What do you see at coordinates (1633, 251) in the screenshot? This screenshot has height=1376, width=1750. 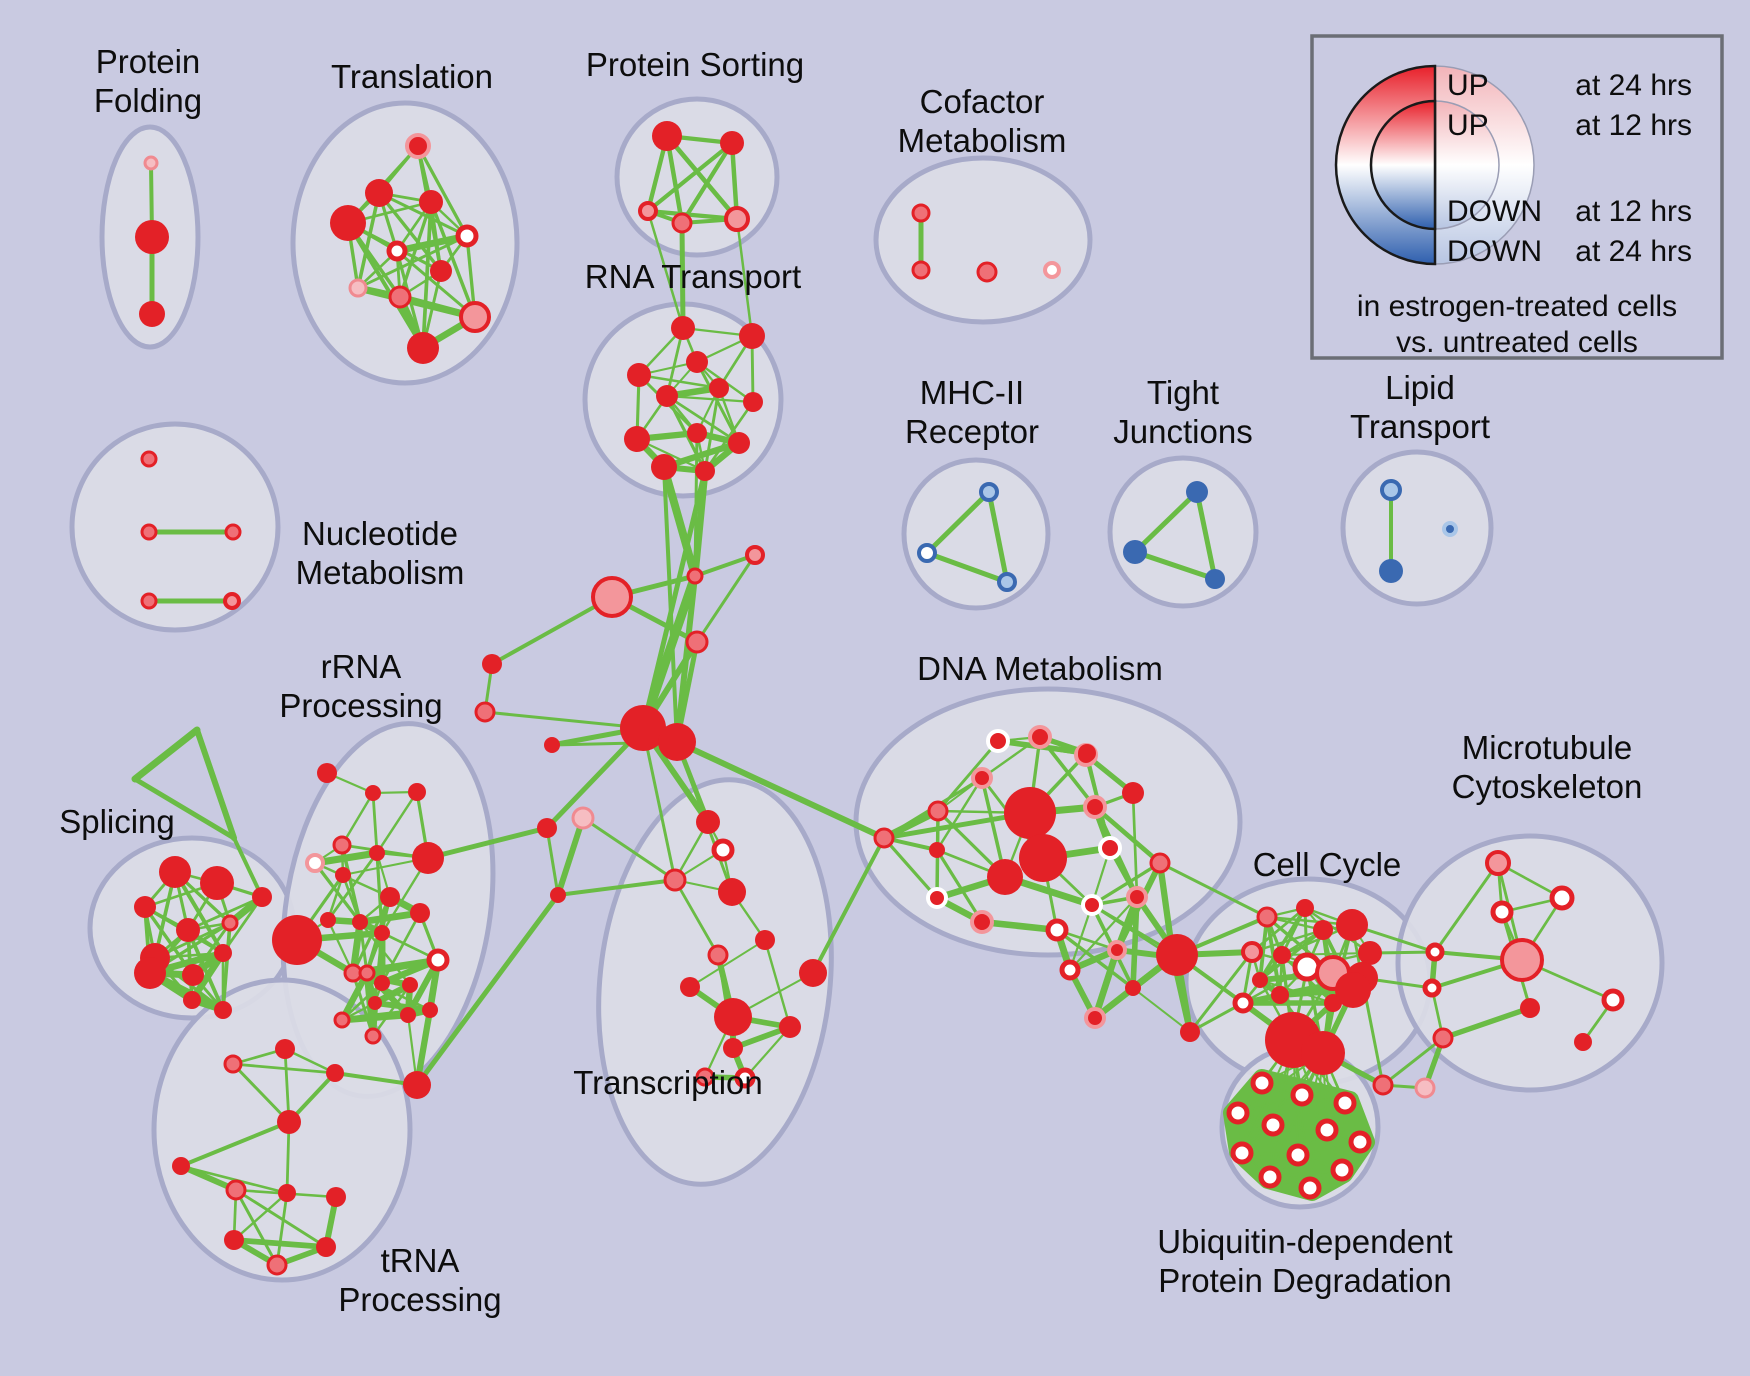 I see `legend-row-time: at 24 hrs` at bounding box center [1633, 251].